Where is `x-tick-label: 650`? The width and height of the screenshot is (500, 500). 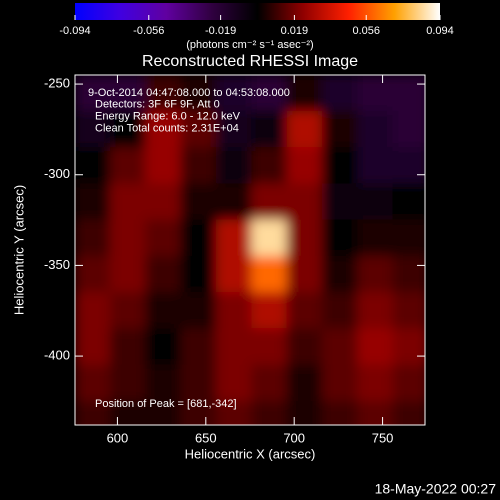 x-tick-label: 650 is located at coordinates (206, 437).